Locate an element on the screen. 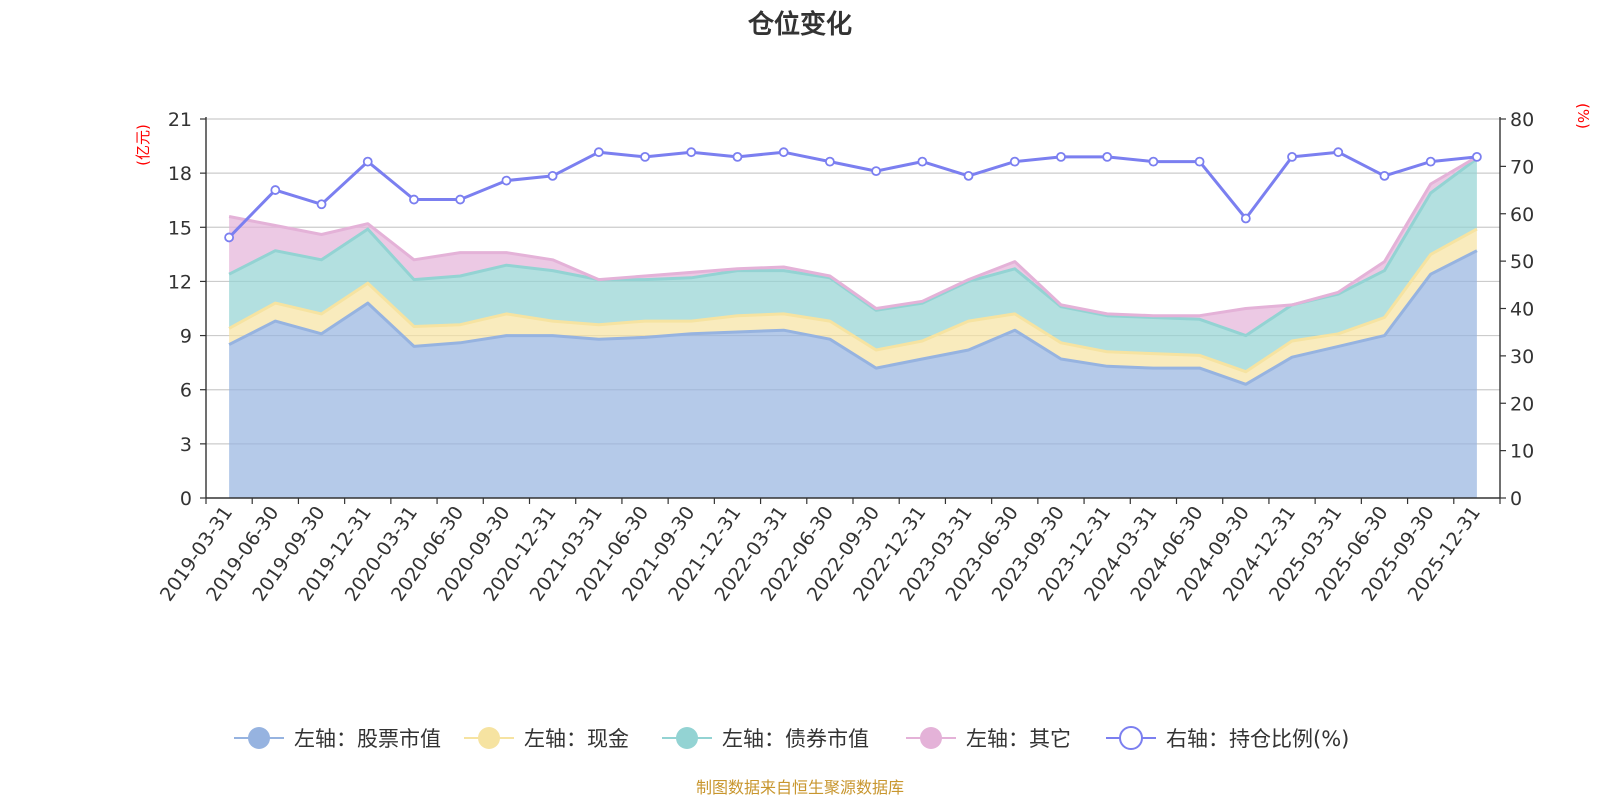 The height and width of the screenshot is (800, 1600). right-tick-label: 60 is located at coordinates (1522, 215).